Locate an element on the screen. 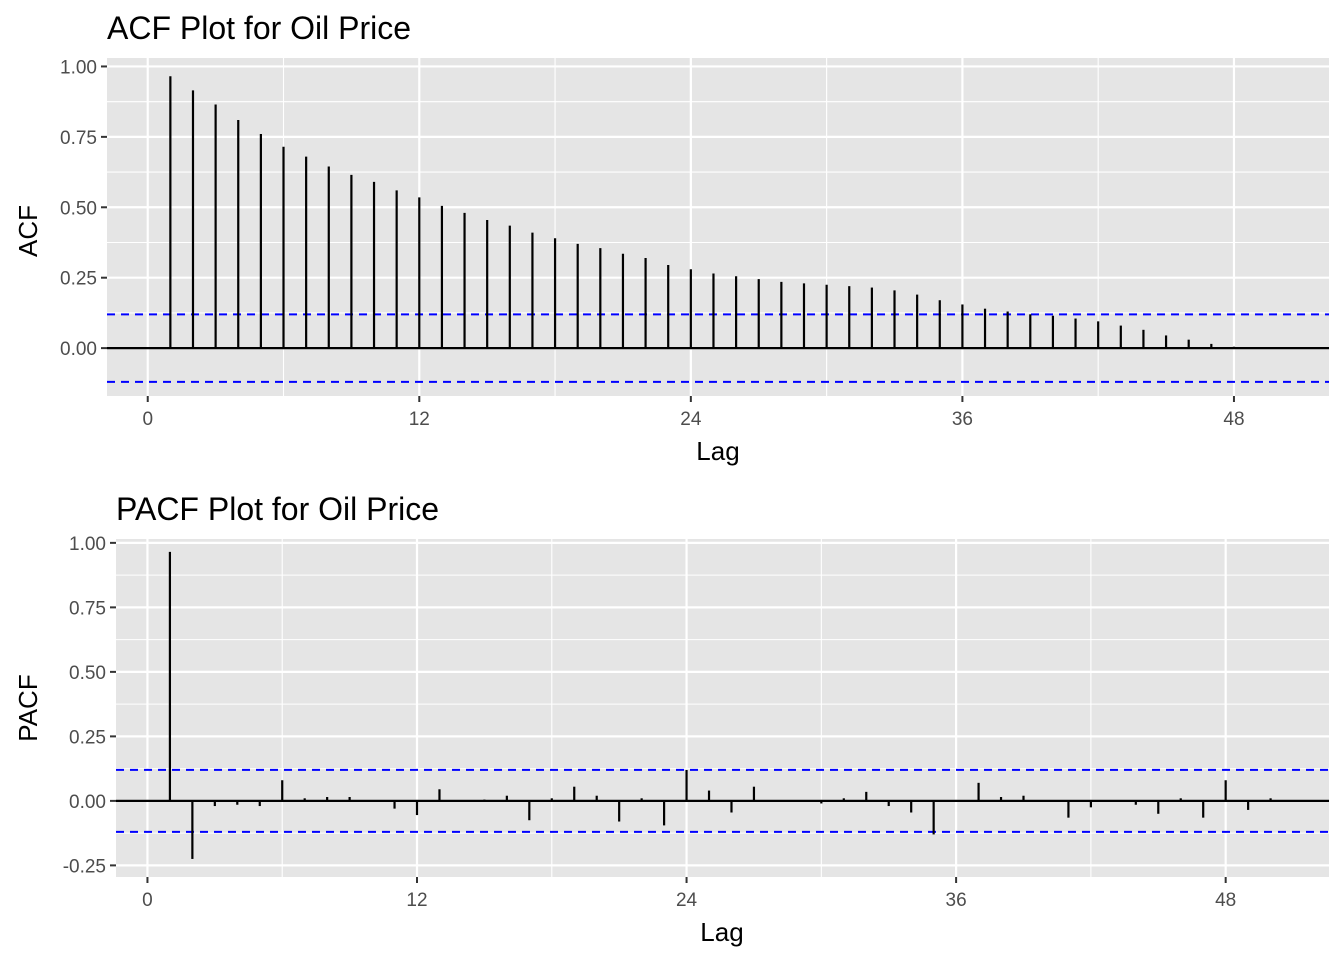 The height and width of the screenshot is (960, 1344). acf-chart-title: ACF Plot for Oil Price is located at coordinates (259, 28).